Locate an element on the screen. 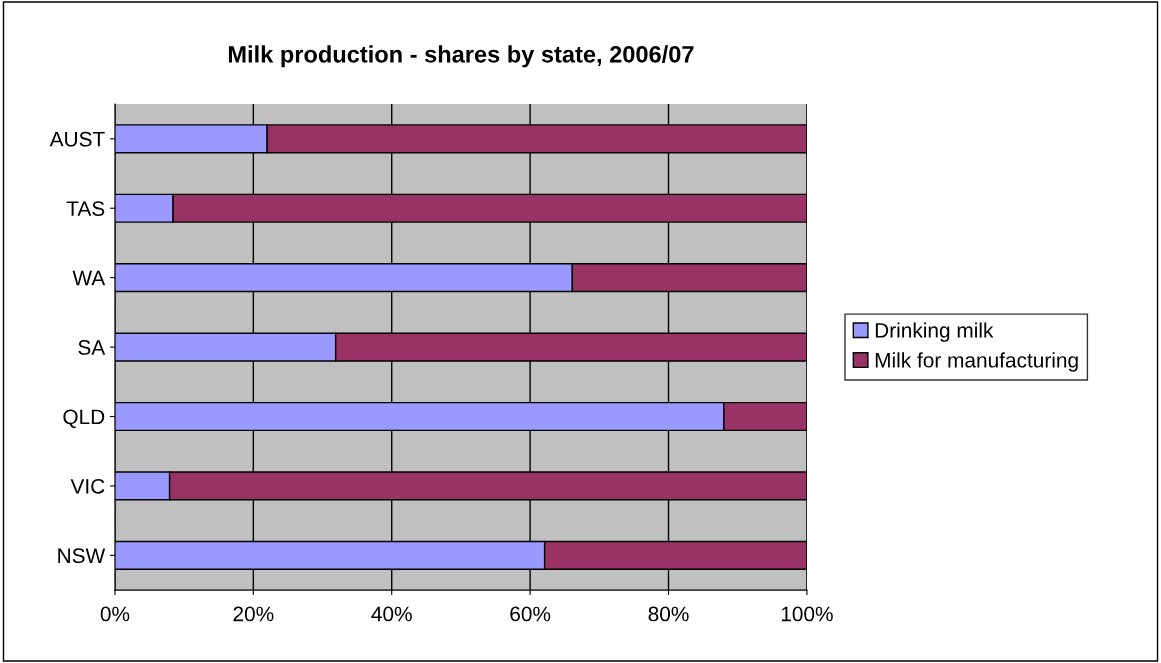 The width and height of the screenshot is (1161, 663). legend-label: Milk for manufacturing is located at coordinates (976, 362).